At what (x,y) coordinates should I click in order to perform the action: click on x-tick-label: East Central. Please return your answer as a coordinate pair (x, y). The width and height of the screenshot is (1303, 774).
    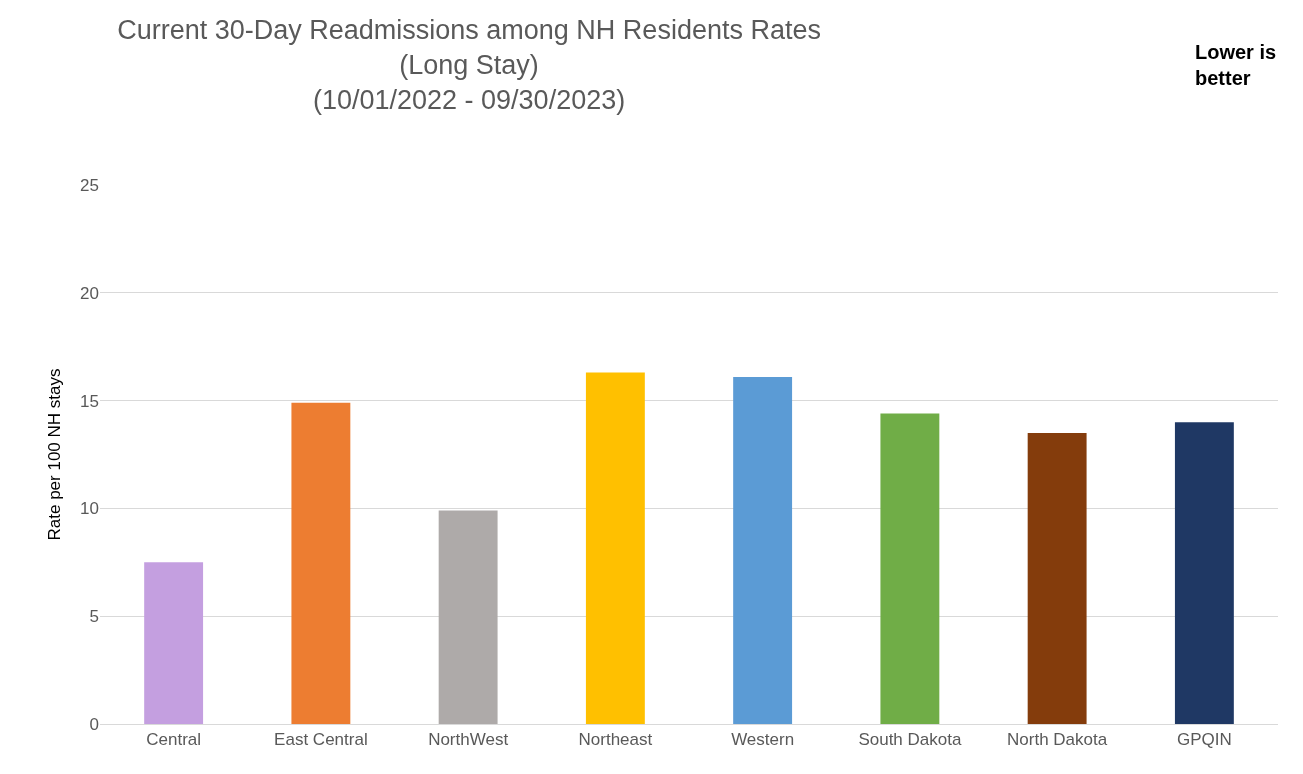
    Looking at the image, I should click on (321, 740).